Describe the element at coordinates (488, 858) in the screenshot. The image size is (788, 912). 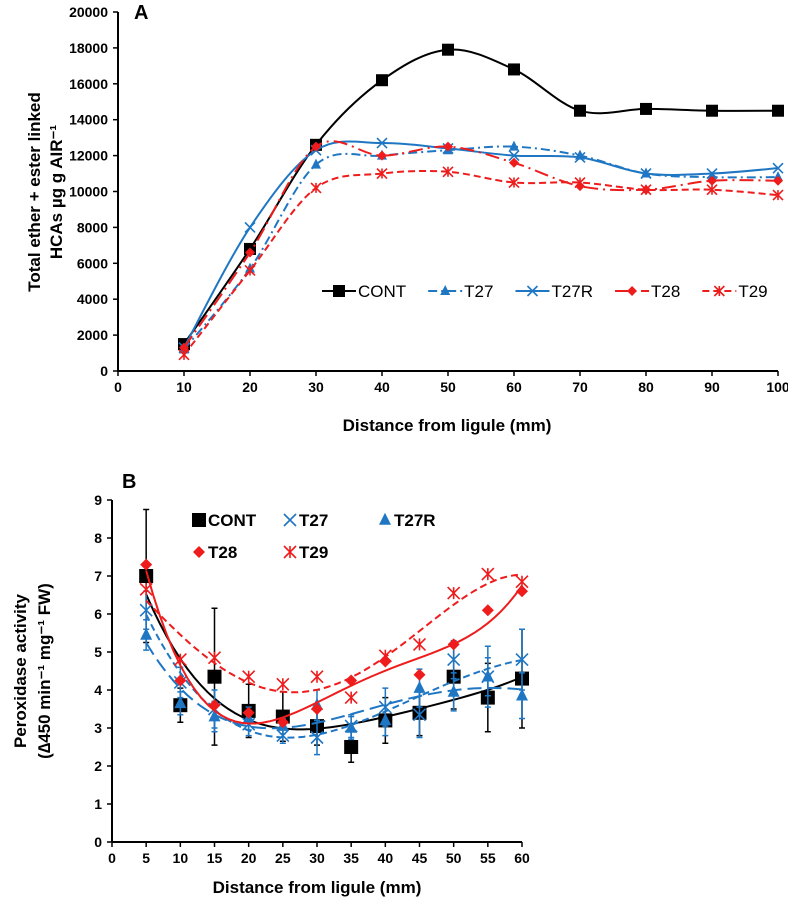
I see `panel-b-x-tick-label: 55` at that location.